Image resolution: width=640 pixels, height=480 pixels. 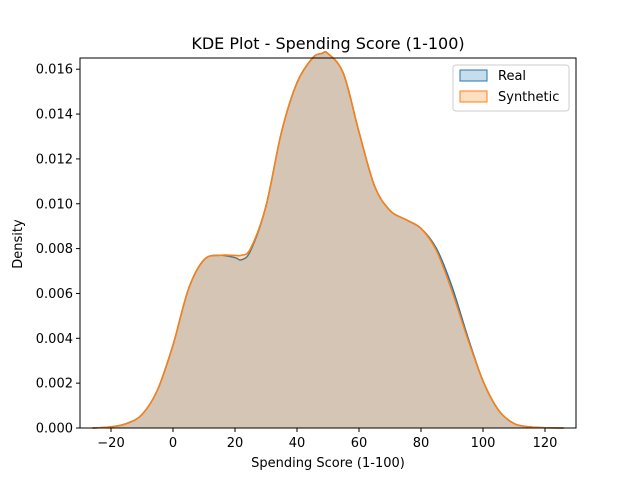 What do you see at coordinates (54, 249) in the screenshot?
I see `y-tick-label: 0.008` at bounding box center [54, 249].